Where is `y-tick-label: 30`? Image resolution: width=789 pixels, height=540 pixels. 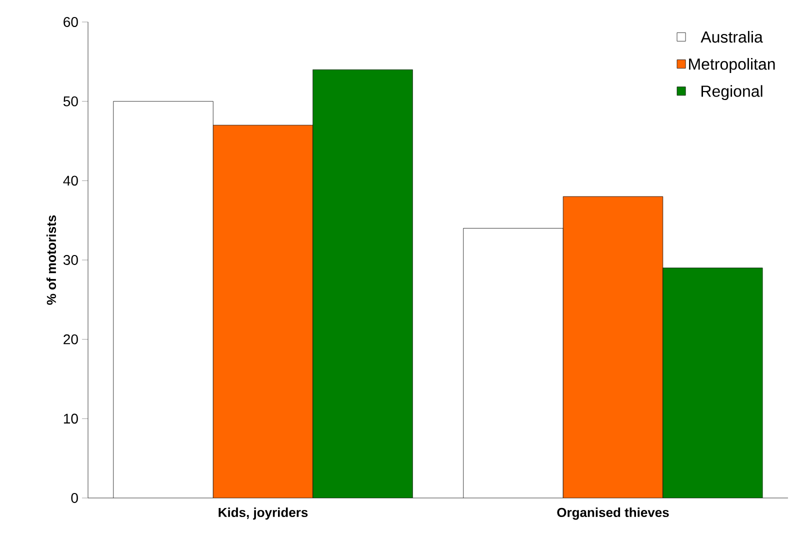
y-tick-label: 30 is located at coordinates (70, 260).